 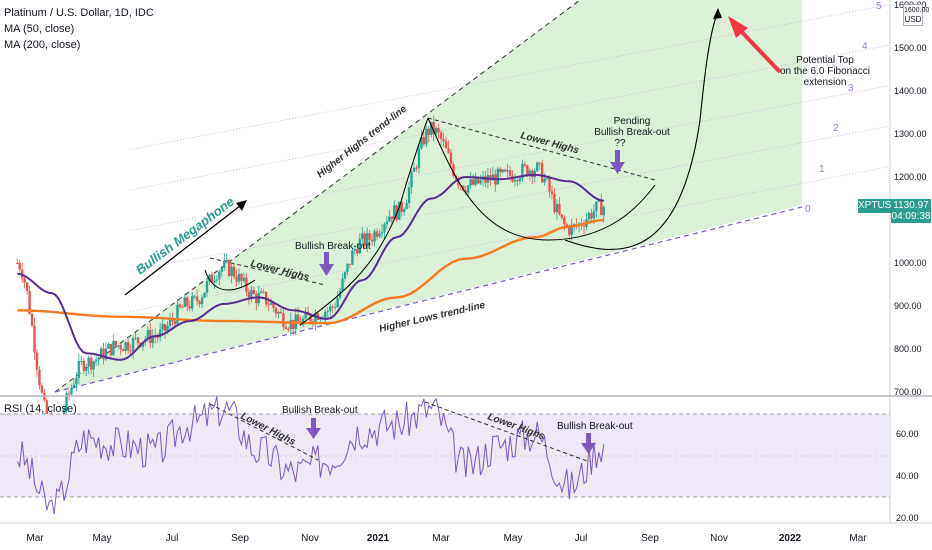 What do you see at coordinates (650, 538) in the screenshot?
I see `time-tick: Sep` at bounding box center [650, 538].